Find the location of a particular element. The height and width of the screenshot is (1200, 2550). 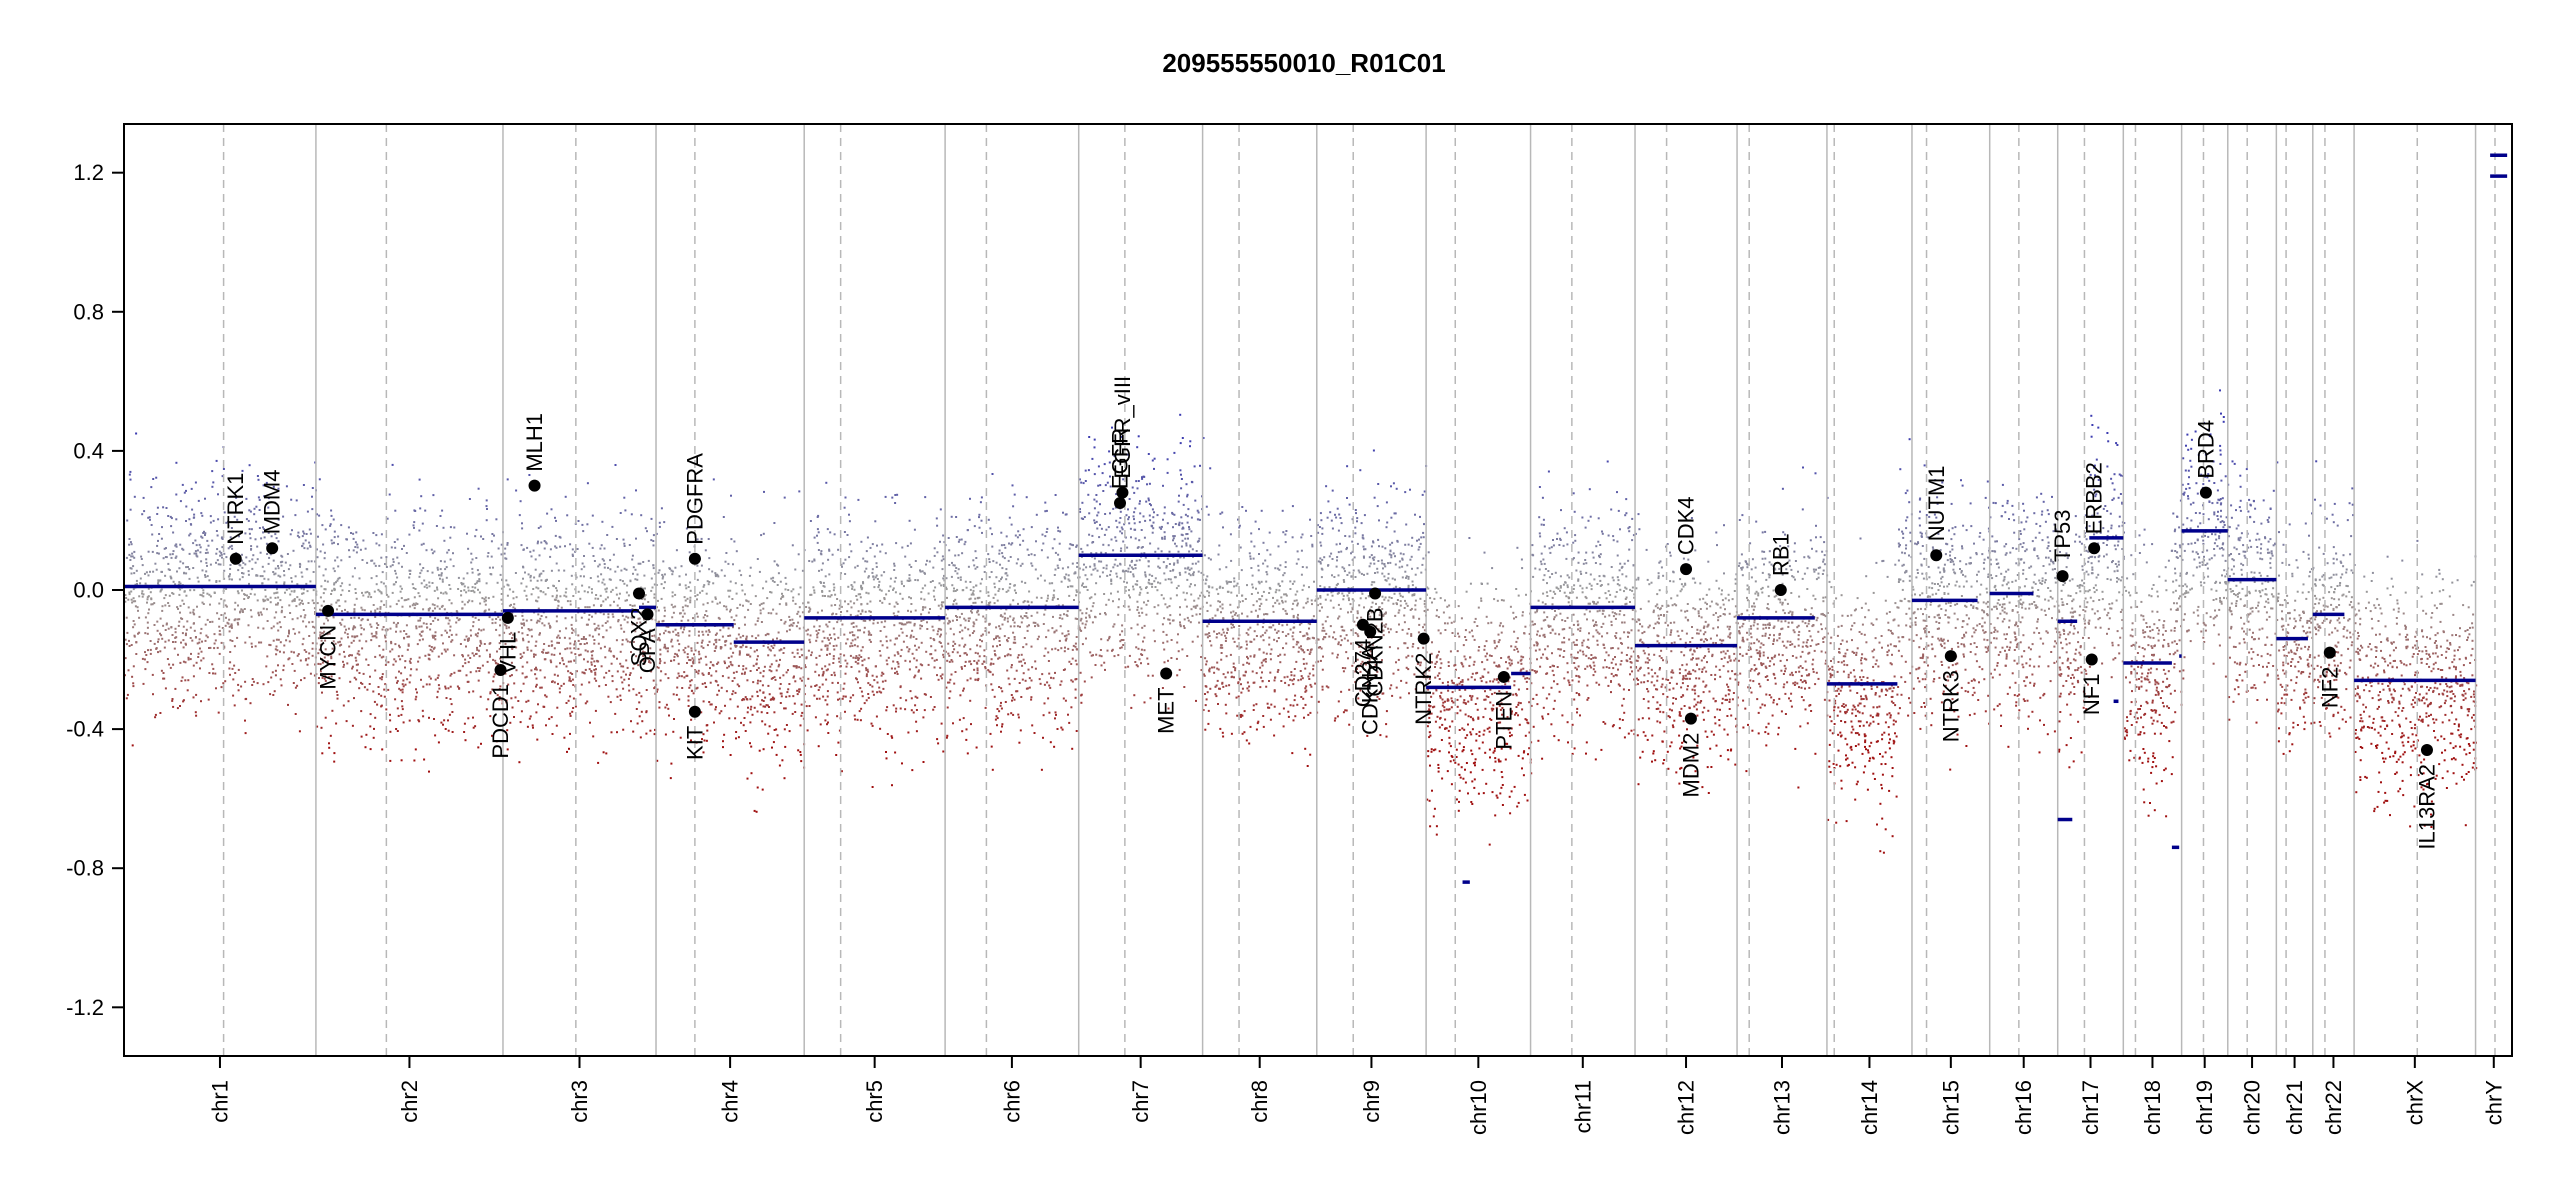

x-tick-label: chr20 is located at coordinates (2252, 1107).